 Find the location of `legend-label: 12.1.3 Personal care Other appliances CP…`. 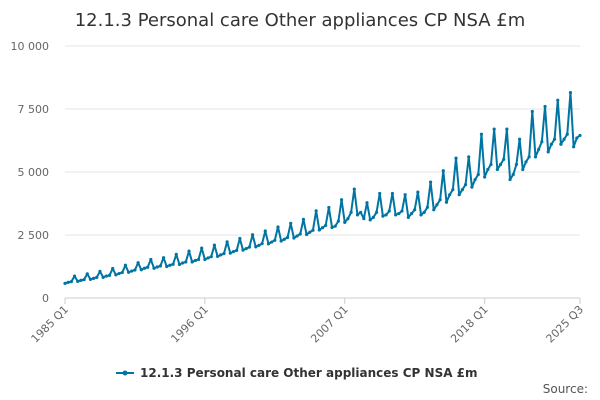

legend-label: 12.1.3 Personal care Other appliances CP… is located at coordinates (309, 373).